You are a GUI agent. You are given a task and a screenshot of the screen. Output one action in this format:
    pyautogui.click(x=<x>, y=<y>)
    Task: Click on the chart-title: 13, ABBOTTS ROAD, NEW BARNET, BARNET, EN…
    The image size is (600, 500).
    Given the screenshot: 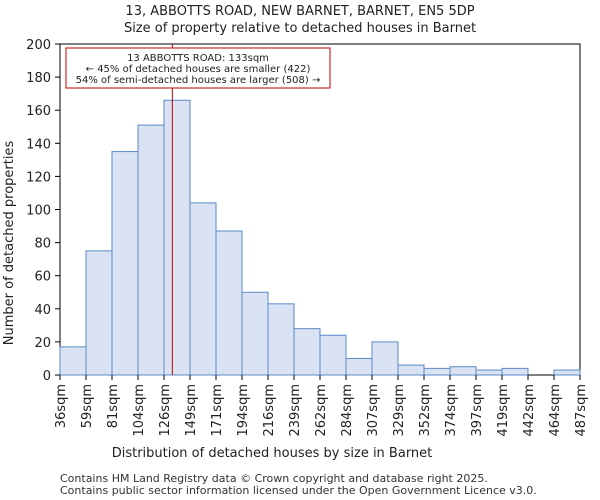 What is the action you would take?
    pyautogui.click(x=299, y=11)
    